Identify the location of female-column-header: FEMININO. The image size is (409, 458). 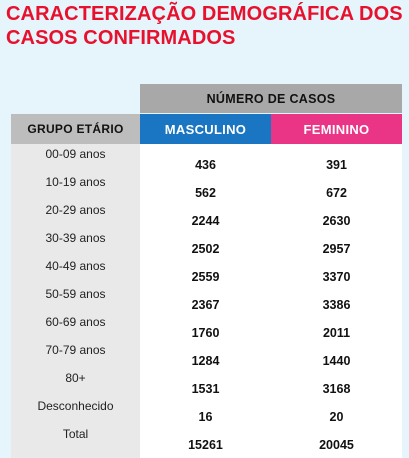
(336, 129).